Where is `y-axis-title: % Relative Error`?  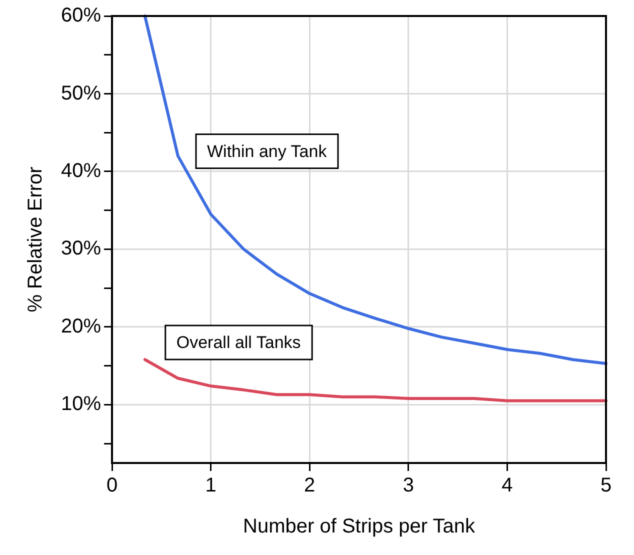 y-axis-title: % Relative Error is located at coordinates (35, 239).